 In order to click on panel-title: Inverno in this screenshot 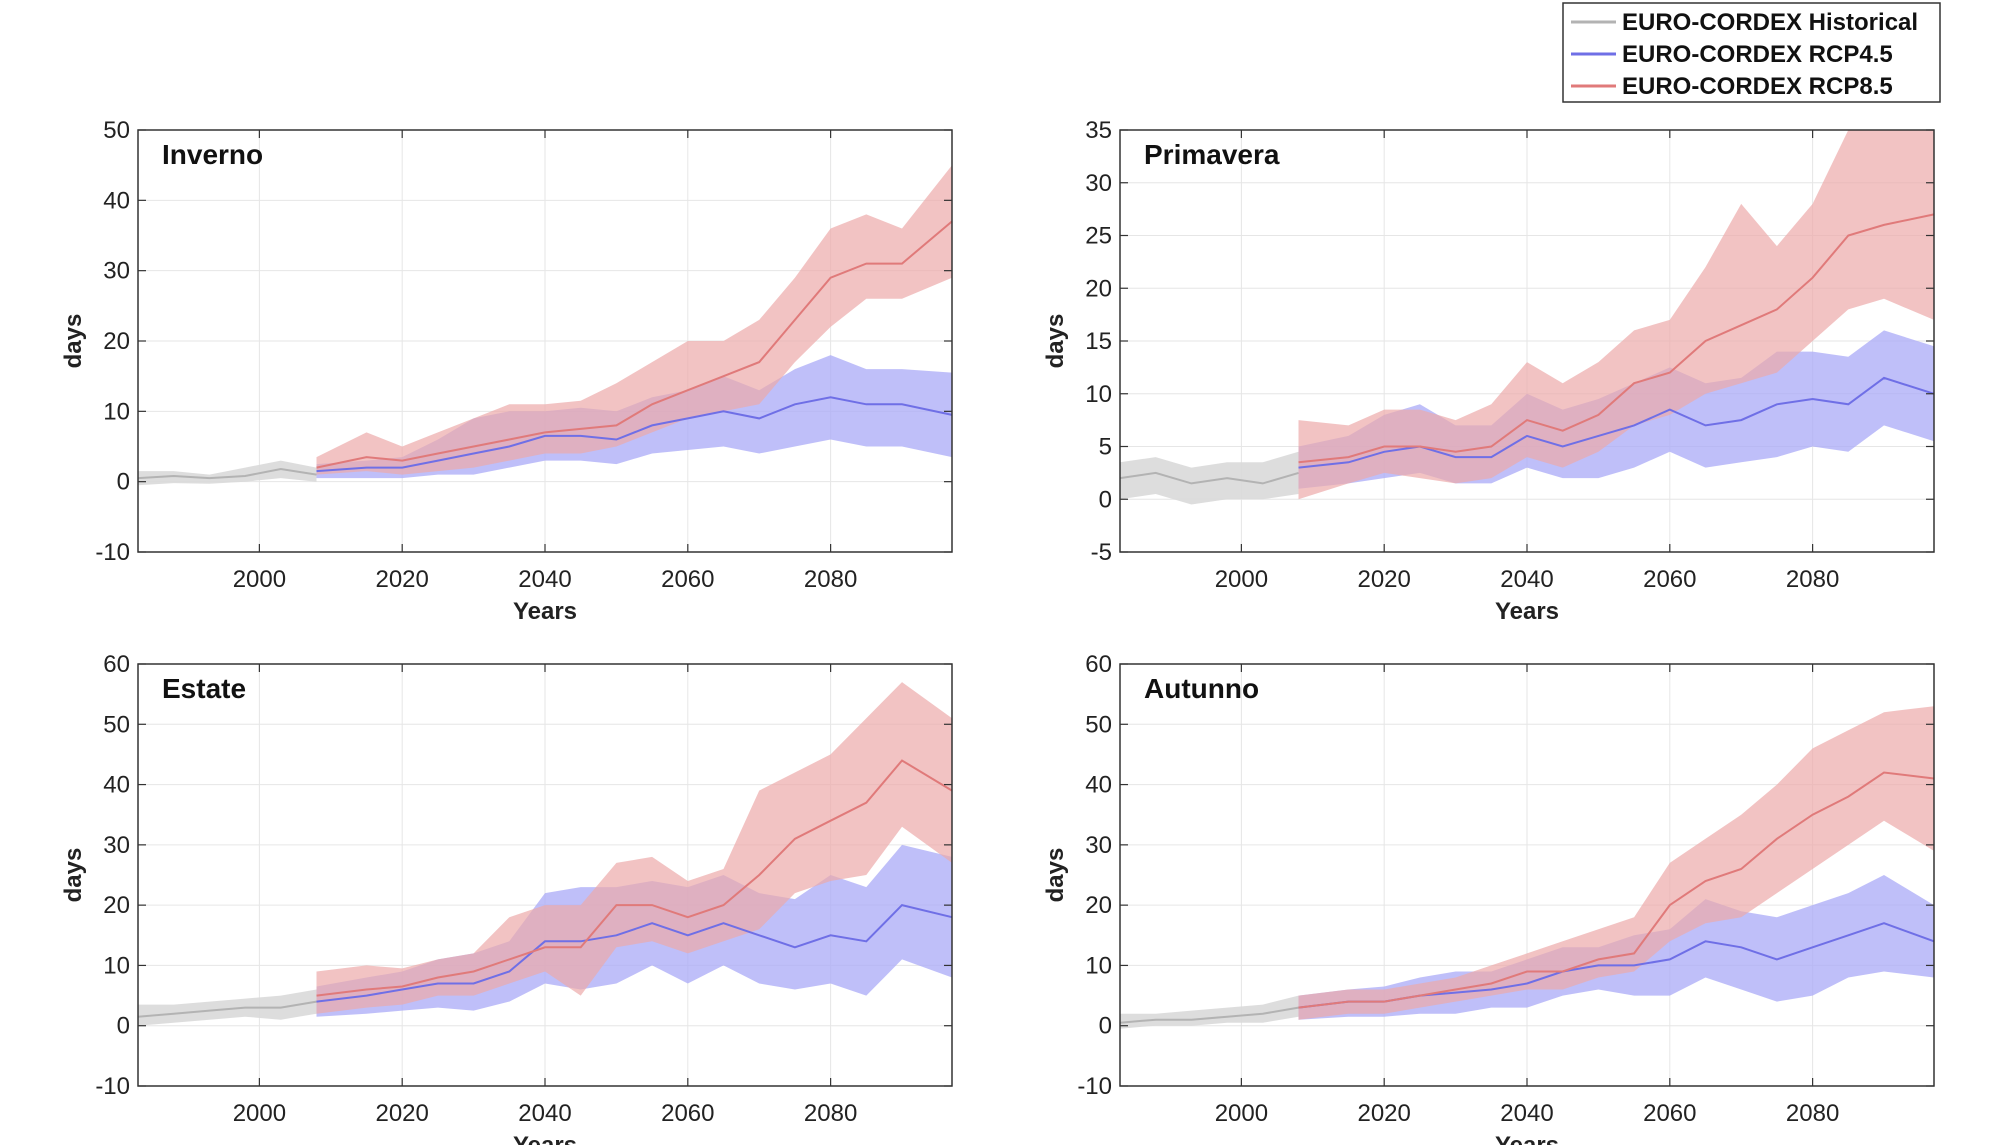, I will do `click(212, 154)`.